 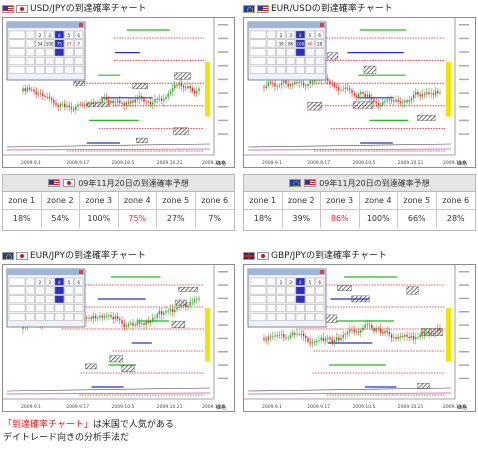 I want to click on indicator-line, so click(x=108, y=389).